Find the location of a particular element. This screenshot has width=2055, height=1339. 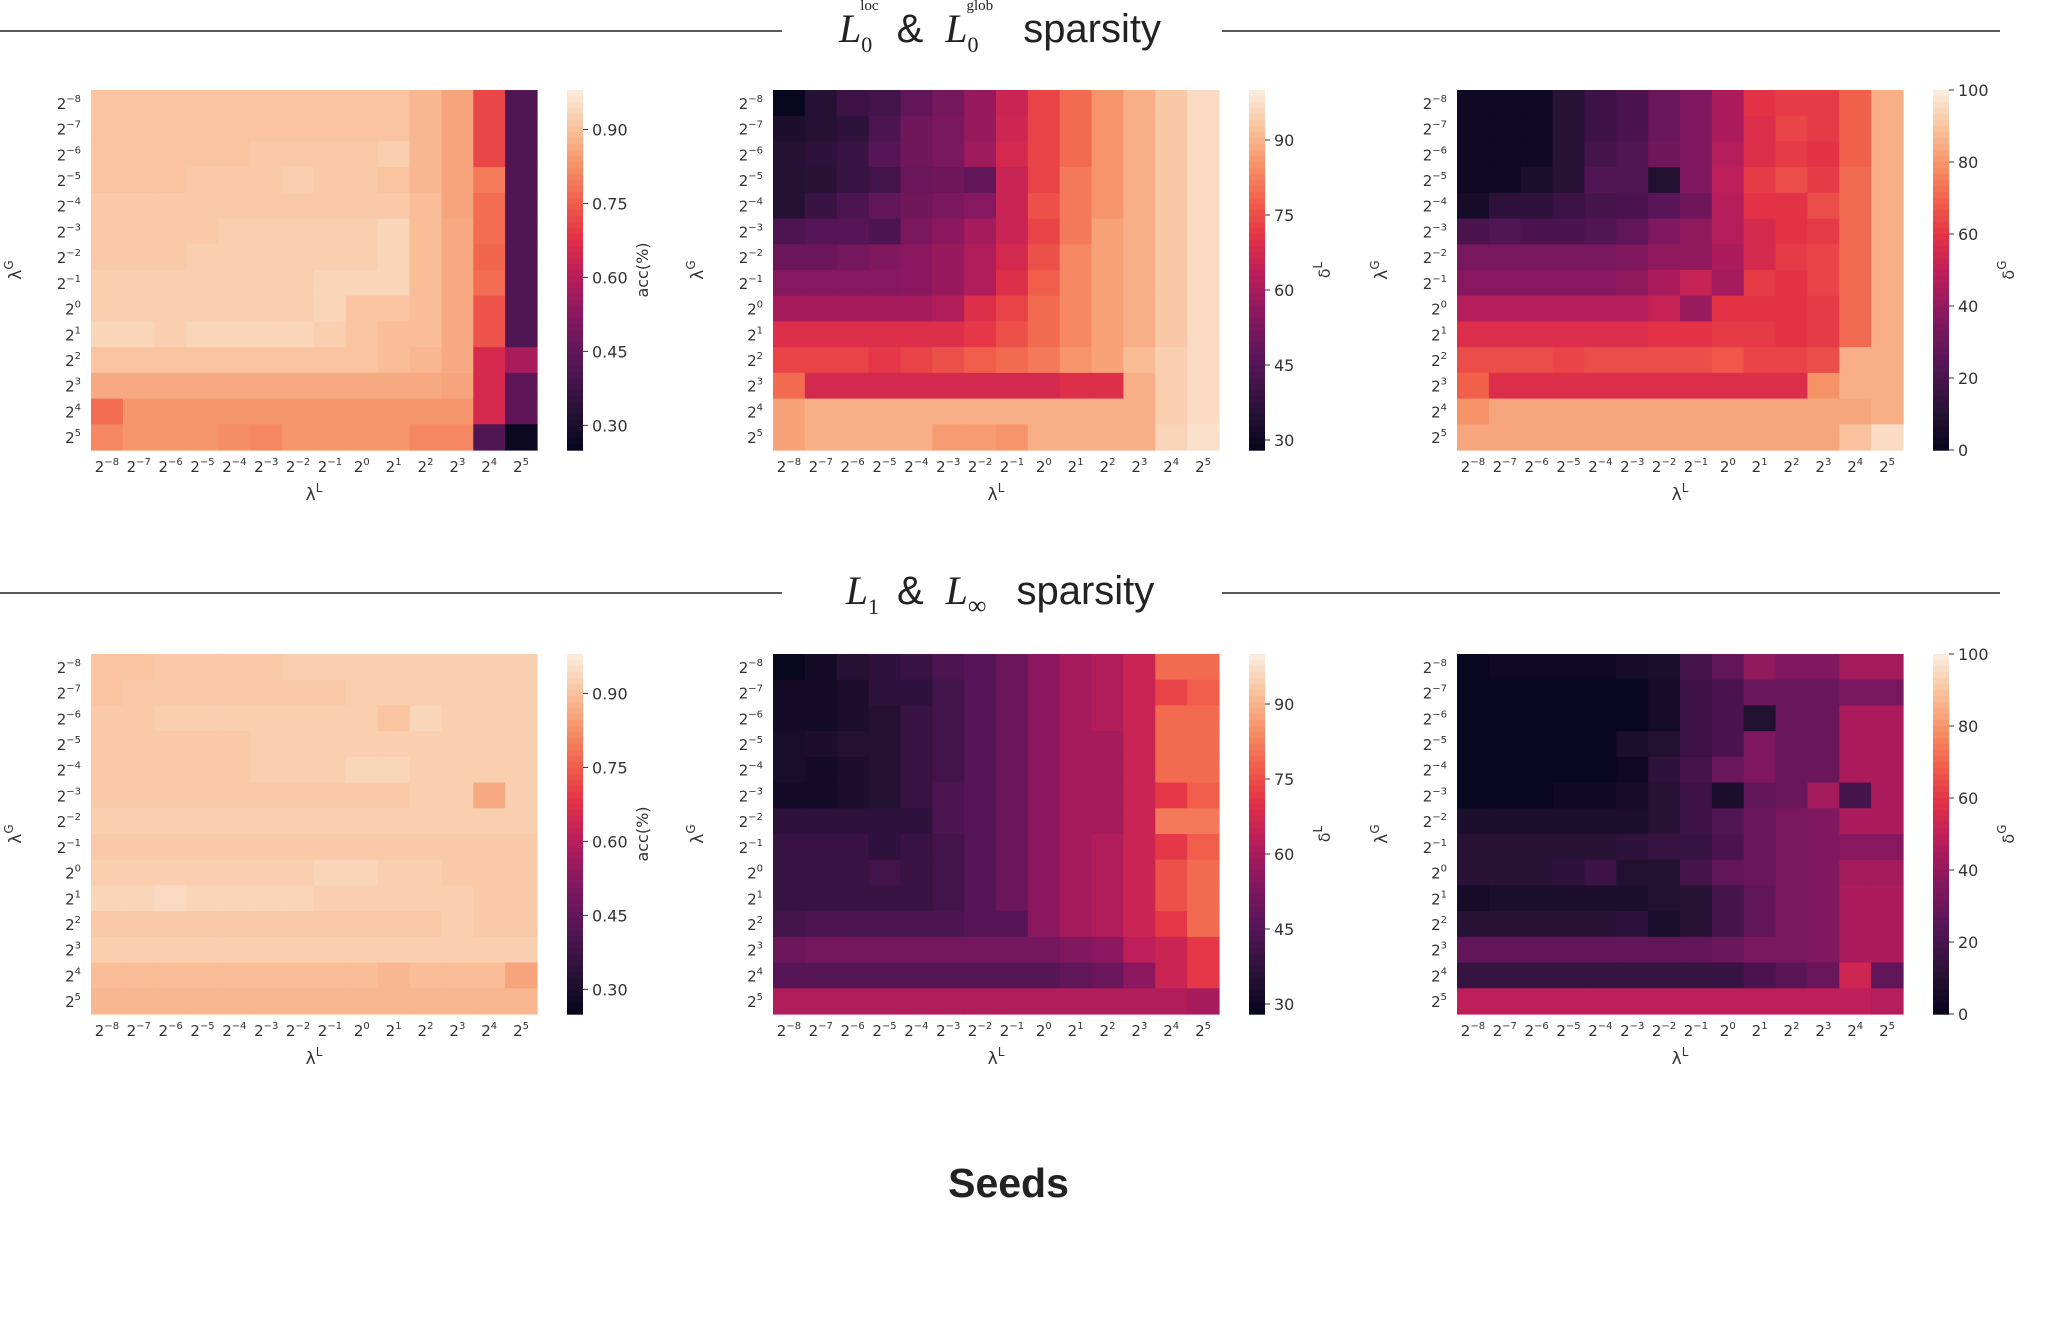

colorbar-tick-label: 0 is located at coordinates (1963, 1014).